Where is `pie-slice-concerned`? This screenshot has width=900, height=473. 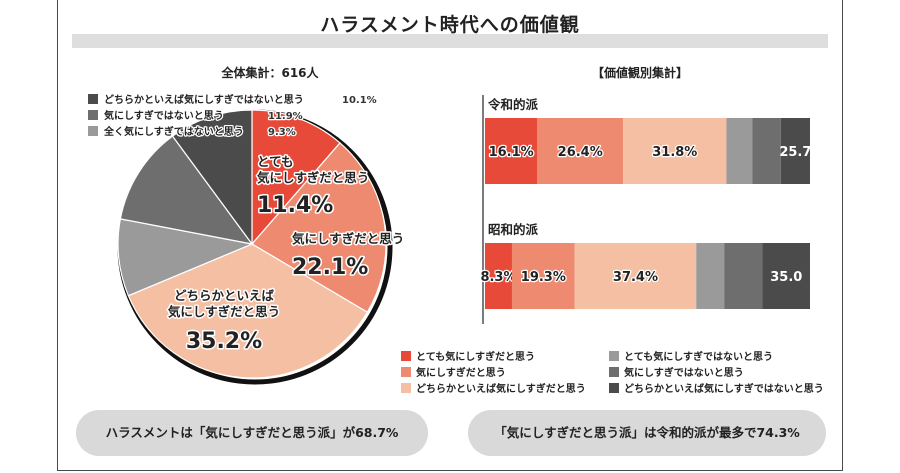 pie-slice-concerned is located at coordinates (319, 228).